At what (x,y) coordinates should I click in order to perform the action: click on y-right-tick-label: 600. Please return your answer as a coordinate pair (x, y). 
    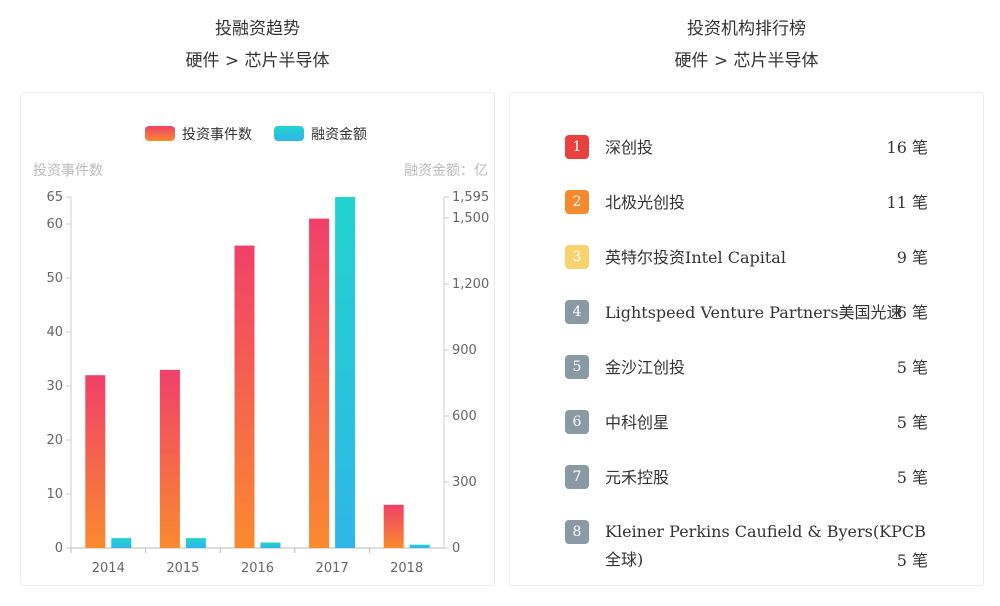
    Looking at the image, I should click on (464, 416).